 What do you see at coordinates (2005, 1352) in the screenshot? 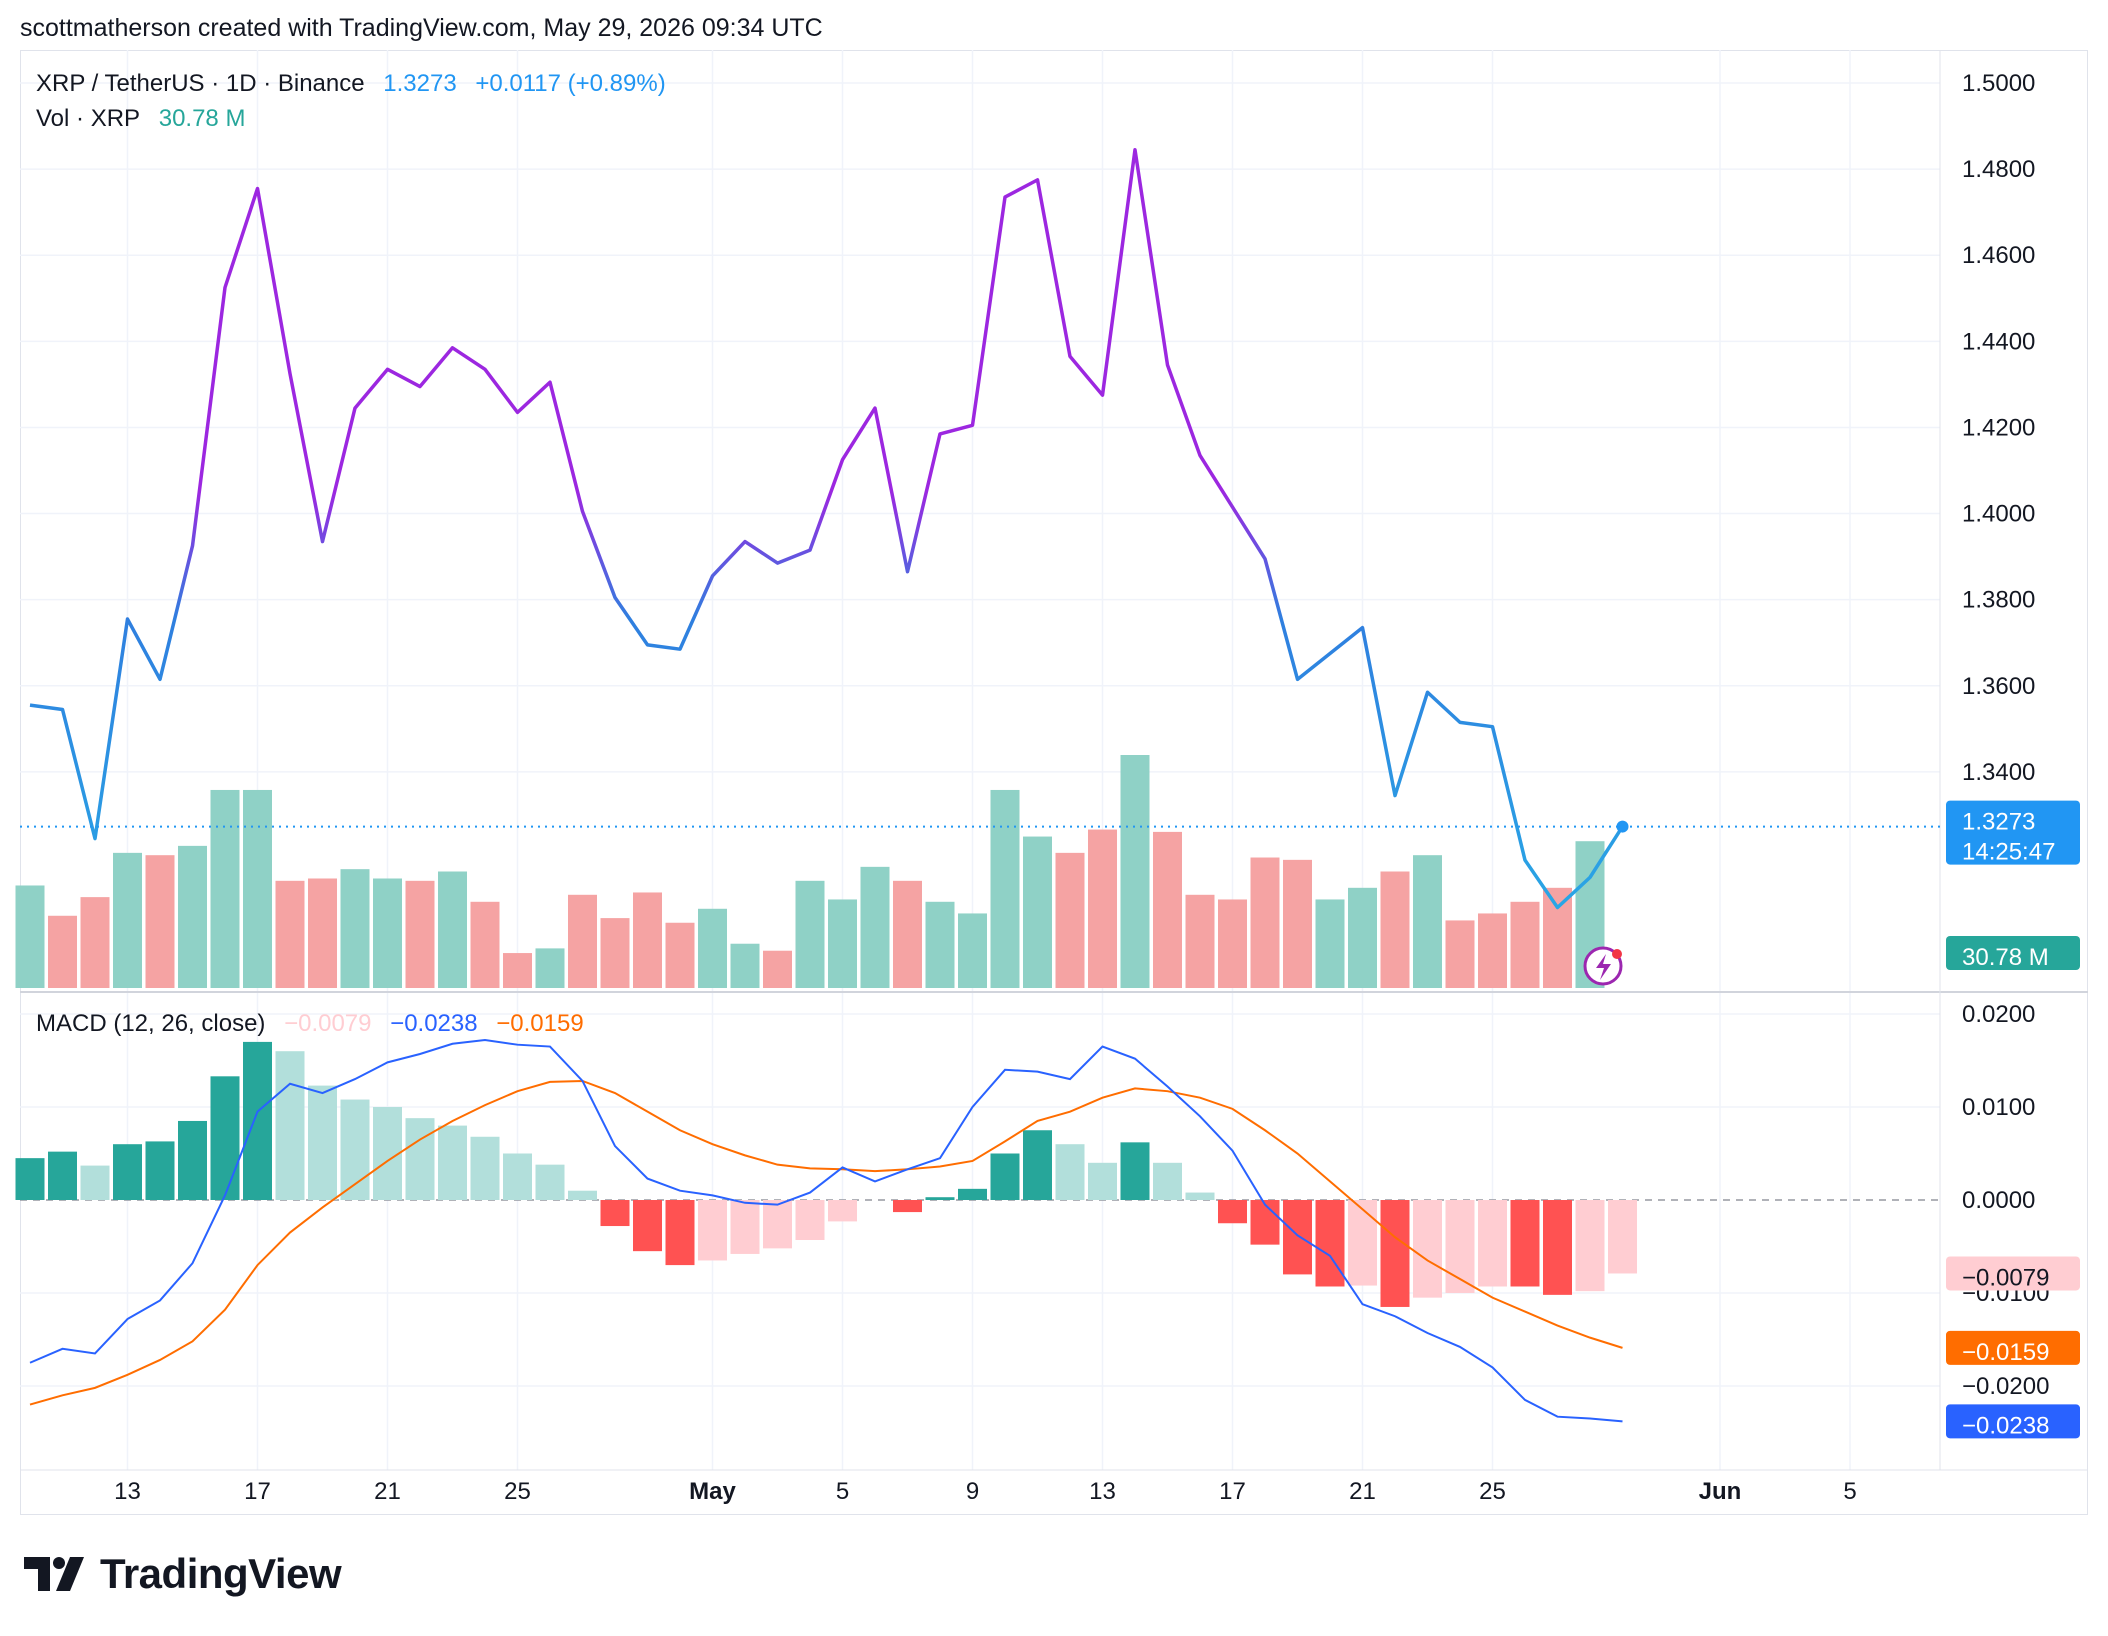
I see `macd-signal-tag-text: −0.0159` at bounding box center [2005, 1352].